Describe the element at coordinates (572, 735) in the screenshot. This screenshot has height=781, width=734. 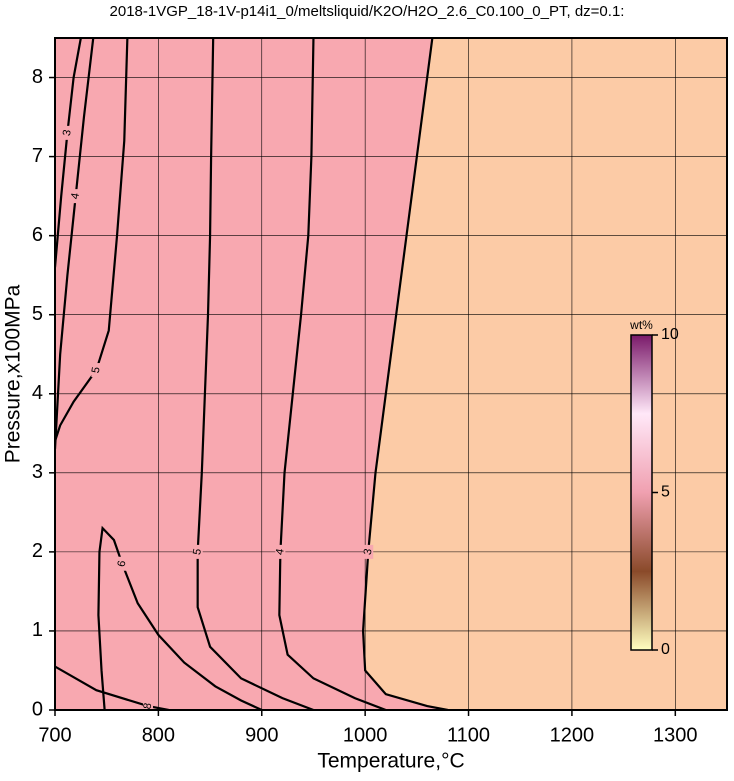
I see `x-tick-label: 1200` at that location.